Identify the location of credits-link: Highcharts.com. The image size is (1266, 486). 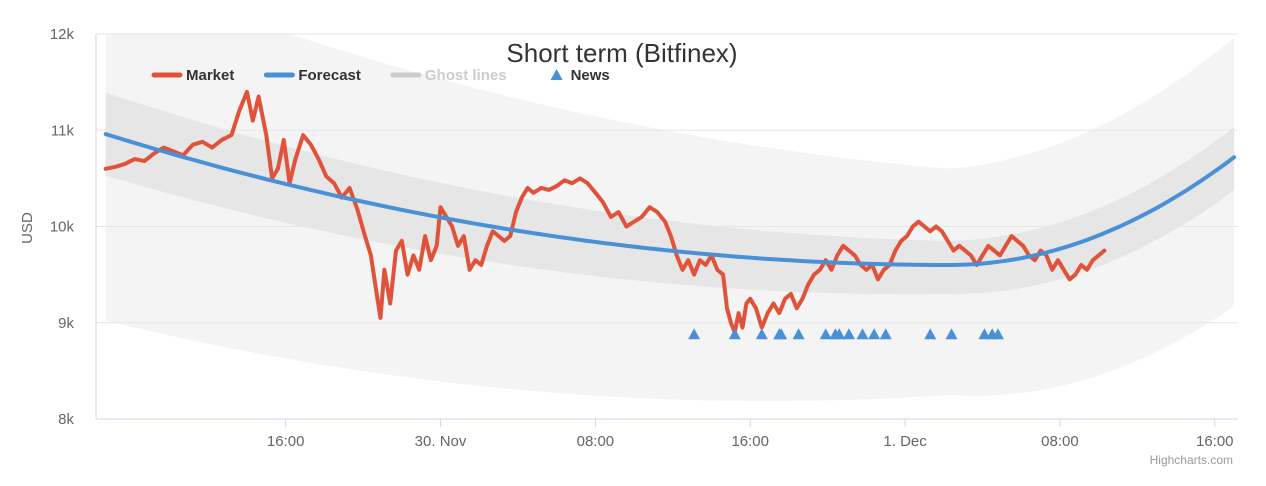
(1191, 460).